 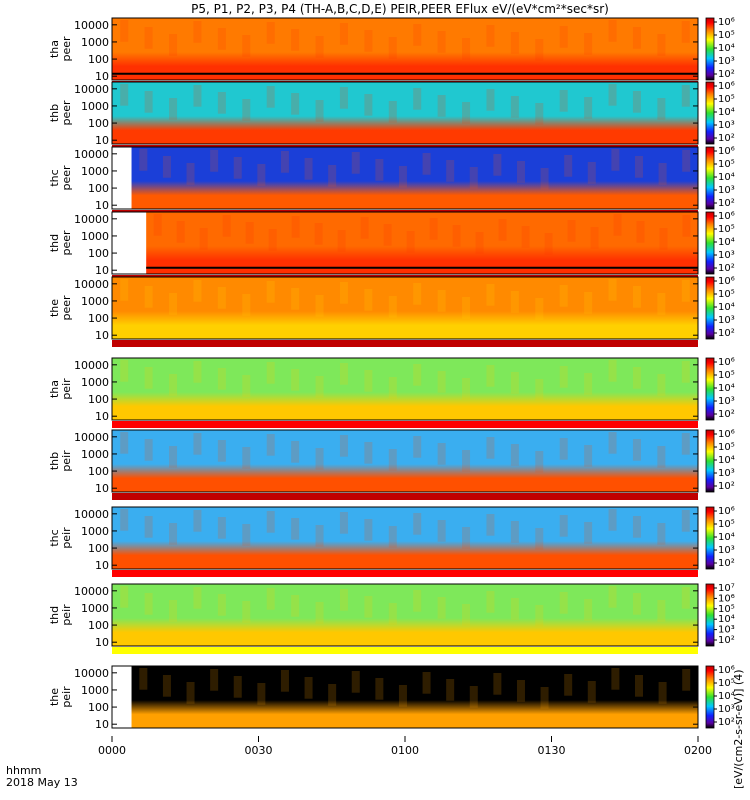 I want to click on panel-probe-label: thc, so click(x=54, y=177).